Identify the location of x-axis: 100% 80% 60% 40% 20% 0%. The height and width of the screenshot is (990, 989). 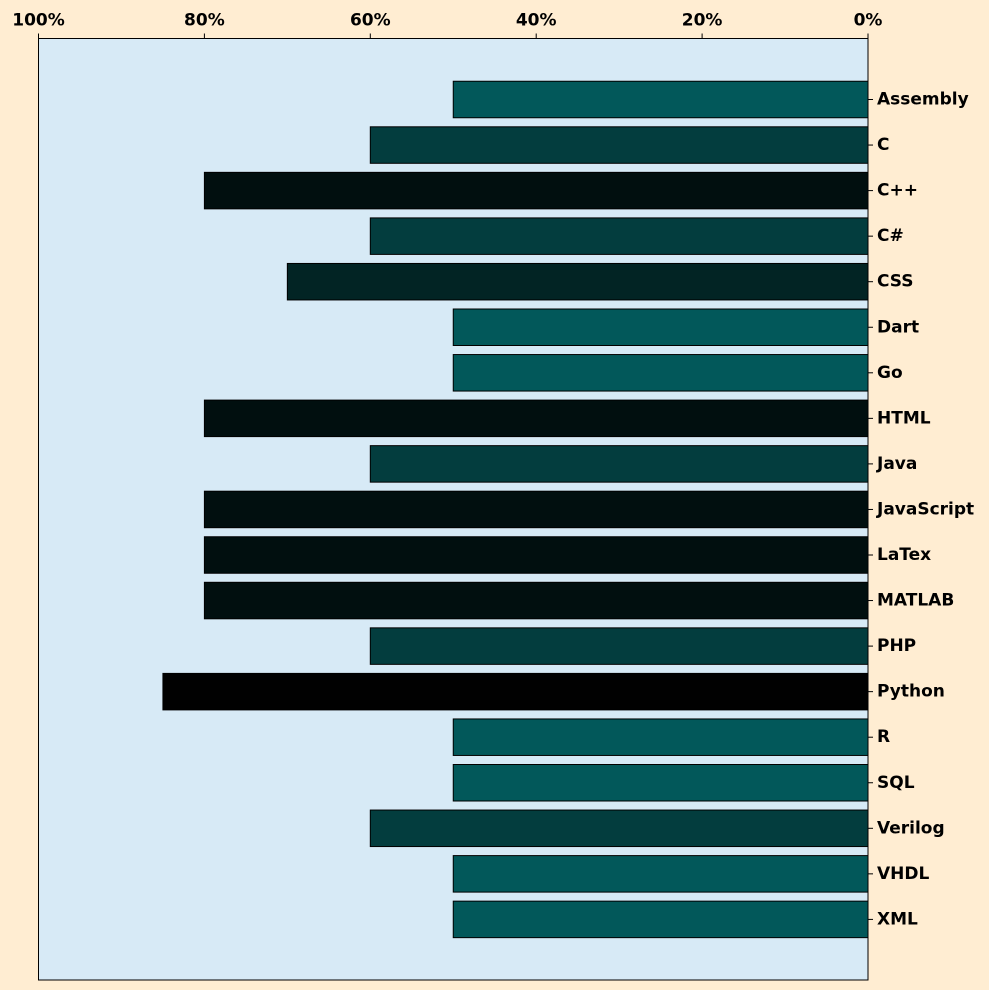
(447, 25).